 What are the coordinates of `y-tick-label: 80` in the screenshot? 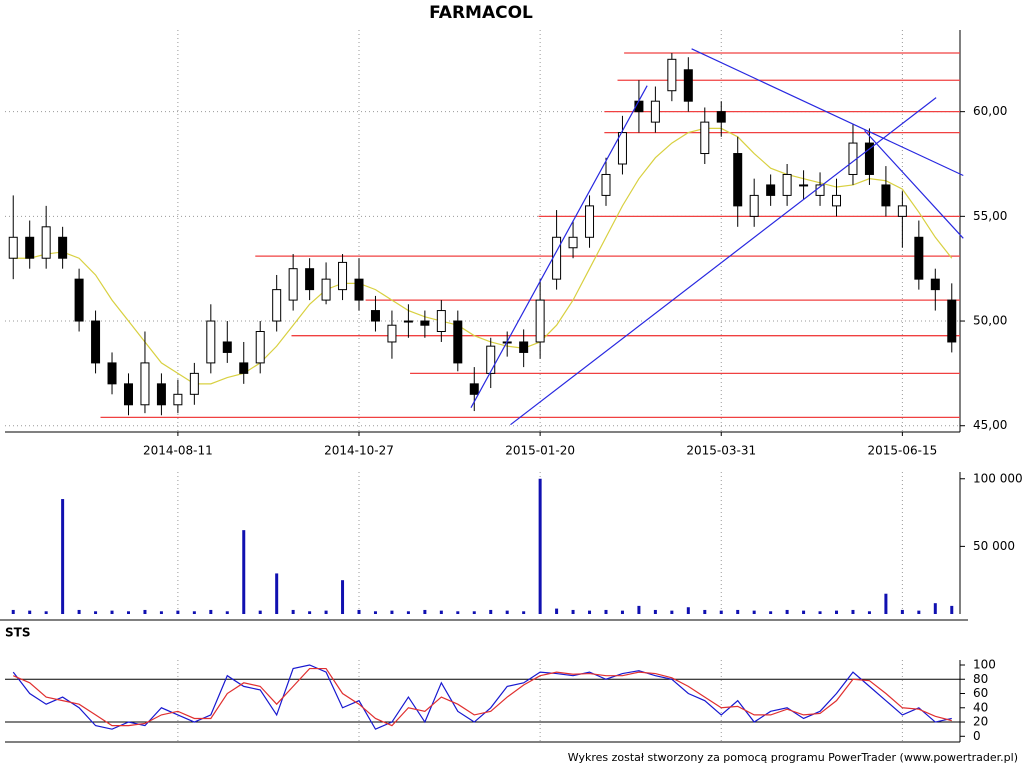 It's located at (980, 679).